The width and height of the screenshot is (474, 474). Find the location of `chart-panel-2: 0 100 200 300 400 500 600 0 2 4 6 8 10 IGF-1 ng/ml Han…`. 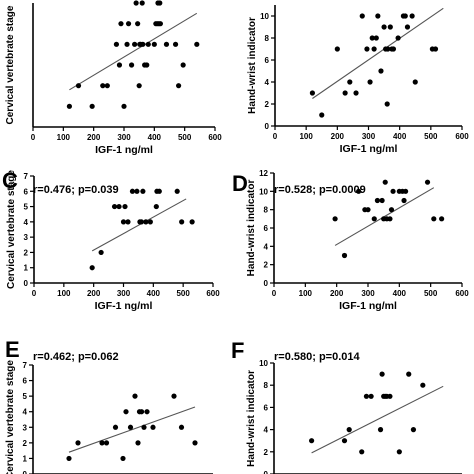

chart-panel-2: 0 100 200 300 400 500 600 0 2 4 6 8 10 IGF-1 ng/ml Han… is located at coordinates (358, 80).